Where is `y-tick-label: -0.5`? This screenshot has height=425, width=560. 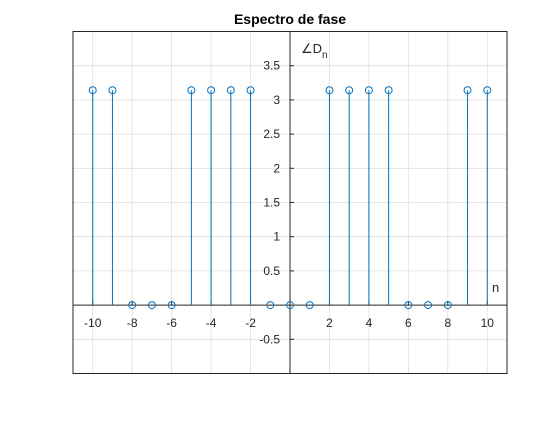
y-tick-label: -0.5 is located at coordinates (269, 339).